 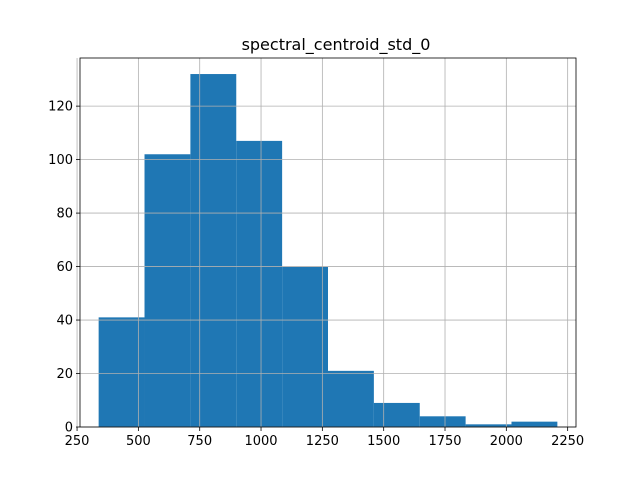 I want to click on x-tick-label: 500, so click(x=138, y=441).